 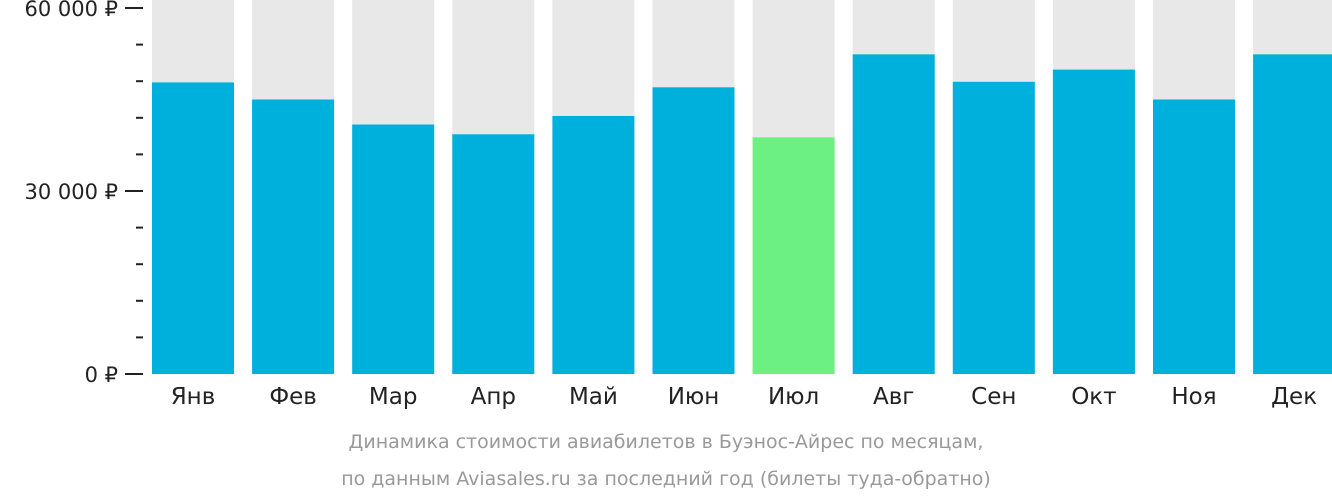 I want to click on y-tick-label-1: 30 000 ₽, so click(x=71, y=192).